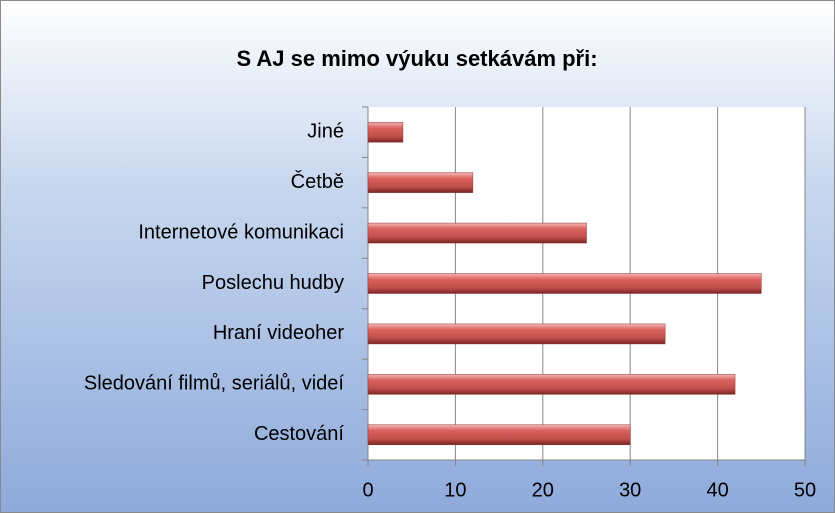 Image resolution: width=835 pixels, height=513 pixels. Describe the element at coordinates (543, 490) in the screenshot. I see `x-tick-label: 20` at that location.